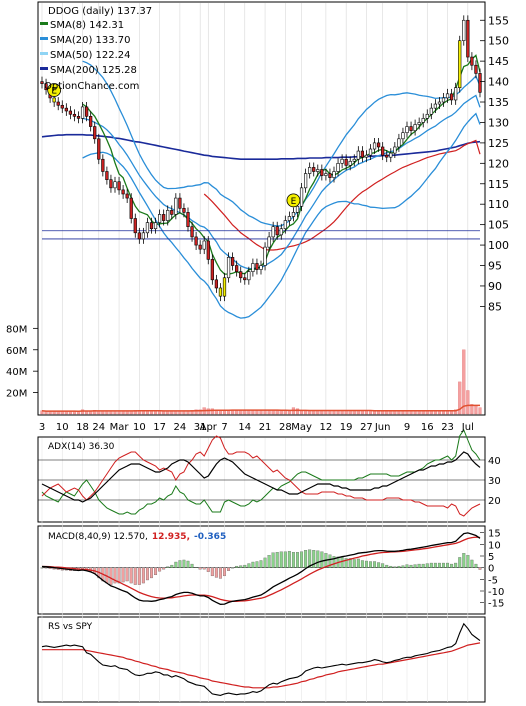  Describe the element at coordinates (265, 427) in the screenshot. I see `date-tick-label: 21` at that location.